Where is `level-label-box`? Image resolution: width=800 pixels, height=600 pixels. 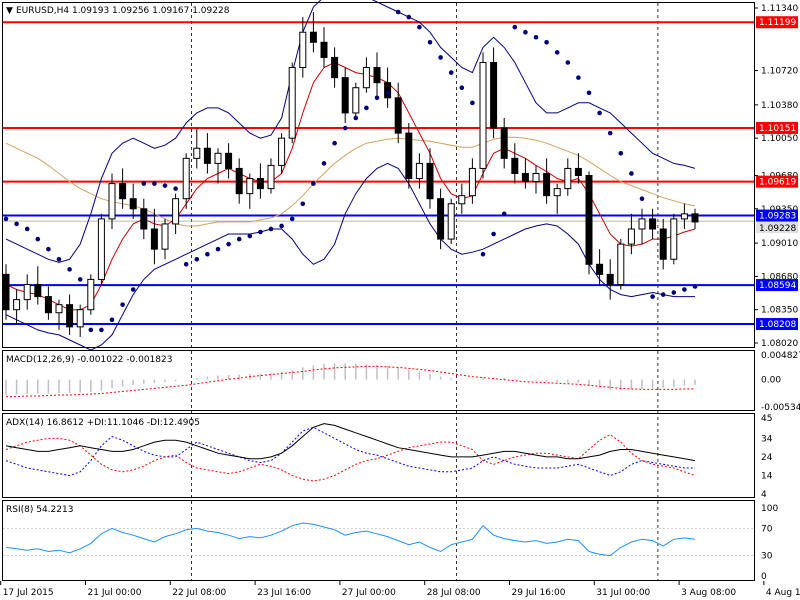 level-label-box is located at coordinates (777, 324).